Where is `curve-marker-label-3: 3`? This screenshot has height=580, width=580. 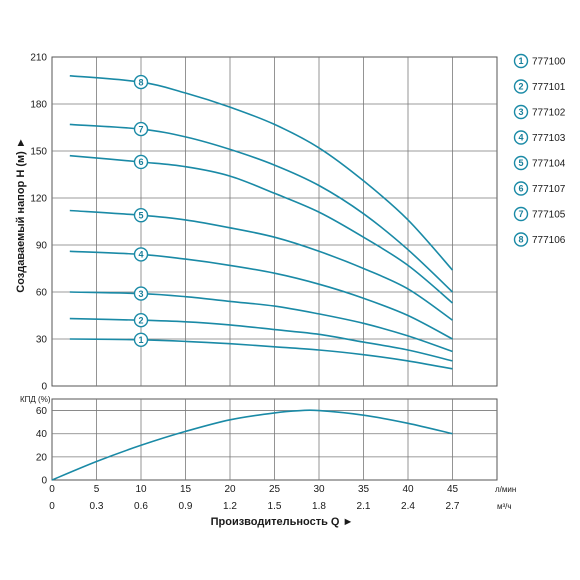
curve-marker-label-3: 3 is located at coordinates (140, 294).